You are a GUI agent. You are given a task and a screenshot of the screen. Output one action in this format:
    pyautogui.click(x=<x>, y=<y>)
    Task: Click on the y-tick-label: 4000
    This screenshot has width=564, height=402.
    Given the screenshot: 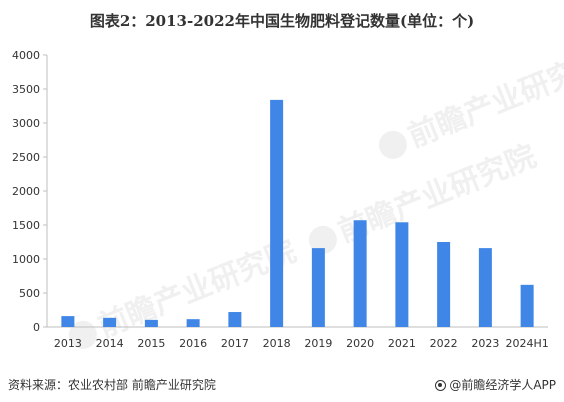 What is the action you would take?
    pyautogui.click(x=26, y=55)
    